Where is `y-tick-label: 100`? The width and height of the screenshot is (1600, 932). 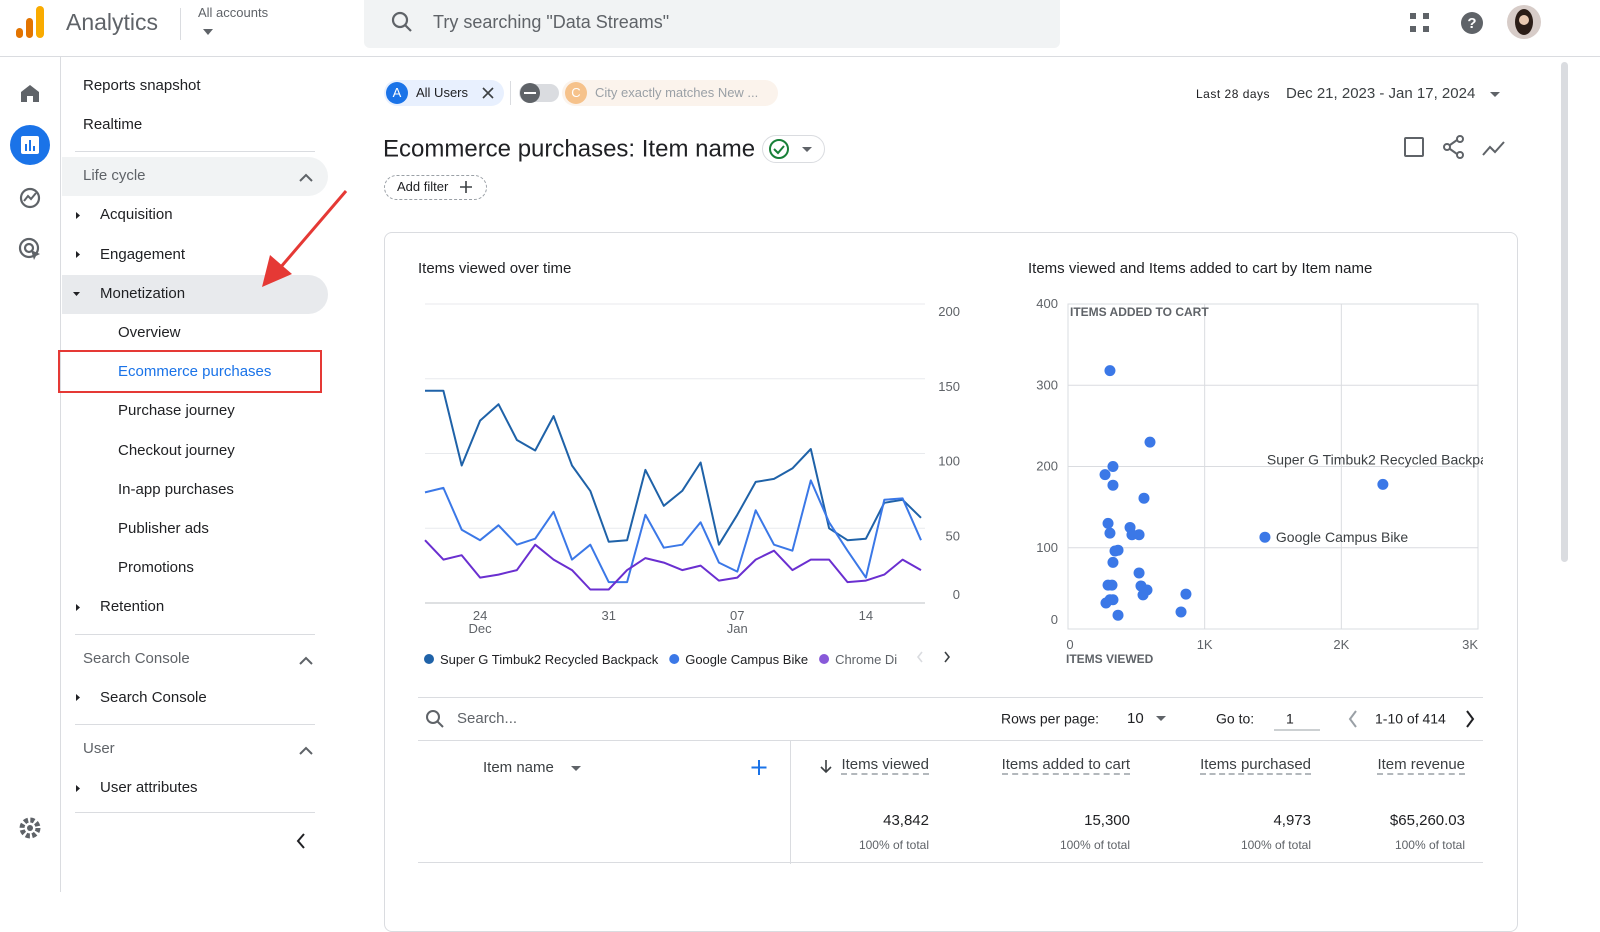
y-tick-label: 100 is located at coordinates (949, 461).